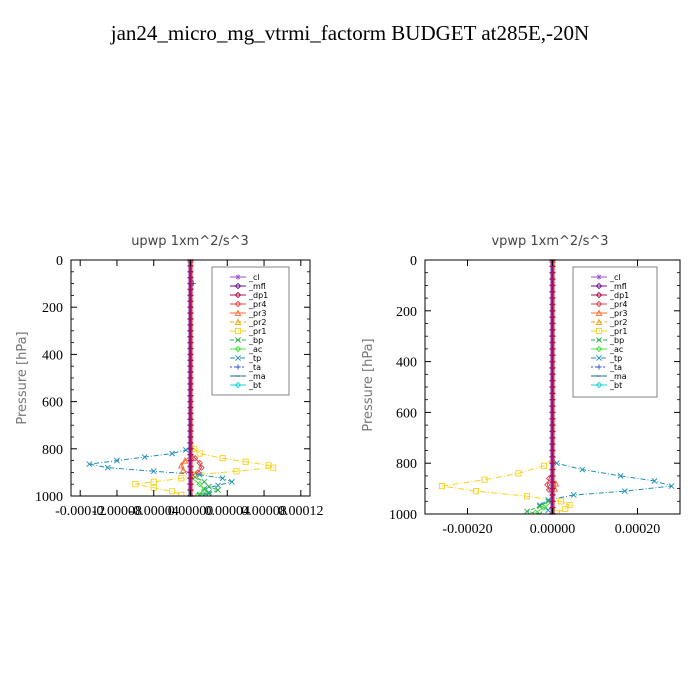 The image size is (700, 700). Describe the element at coordinates (257, 376) in the screenshot. I see `legend-entry-ma: _ma` at that location.